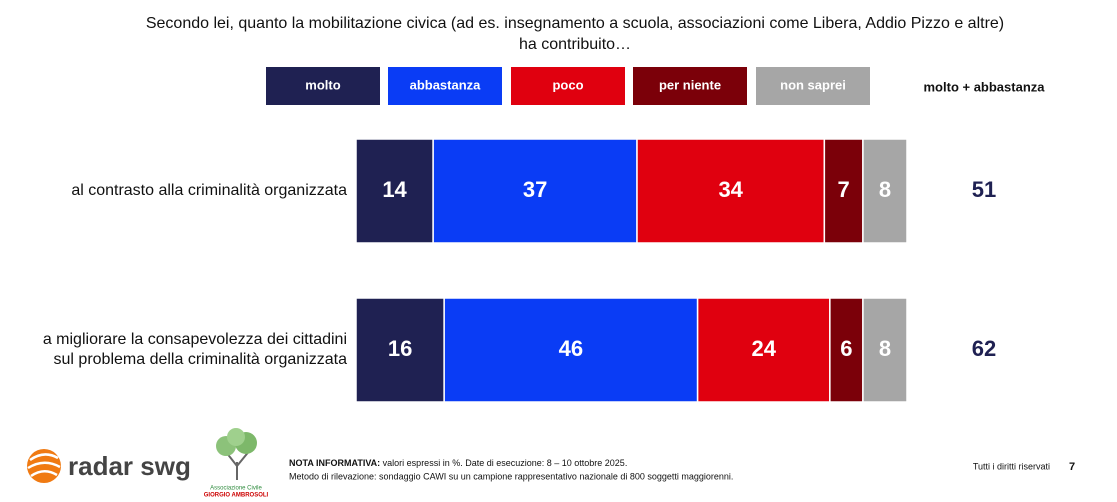 Image resolution: width=1117 pixels, height=502 pixels. Describe the element at coordinates (984, 348) in the screenshot. I see `total-label: 62` at that location.